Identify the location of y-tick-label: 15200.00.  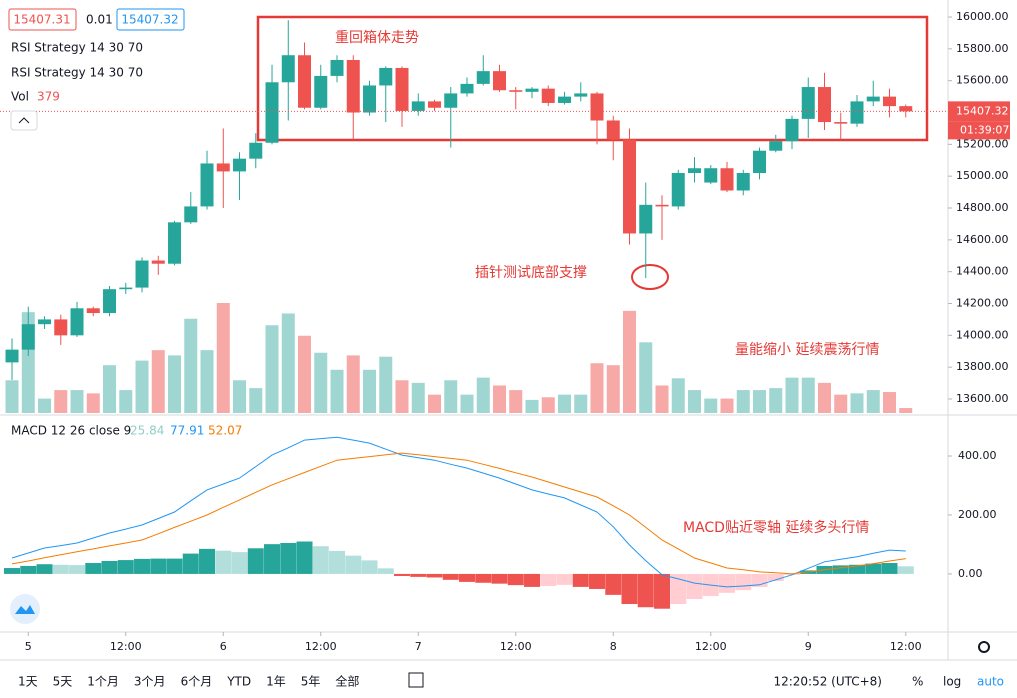
(982, 143).